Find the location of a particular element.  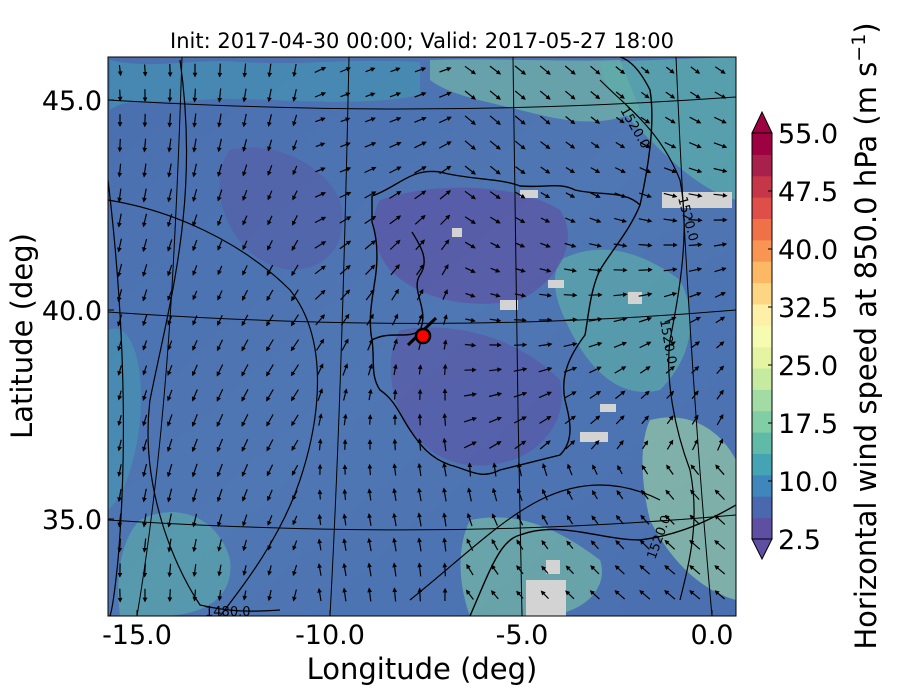

y-axis-tick-marks is located at coordinates (111, 309).